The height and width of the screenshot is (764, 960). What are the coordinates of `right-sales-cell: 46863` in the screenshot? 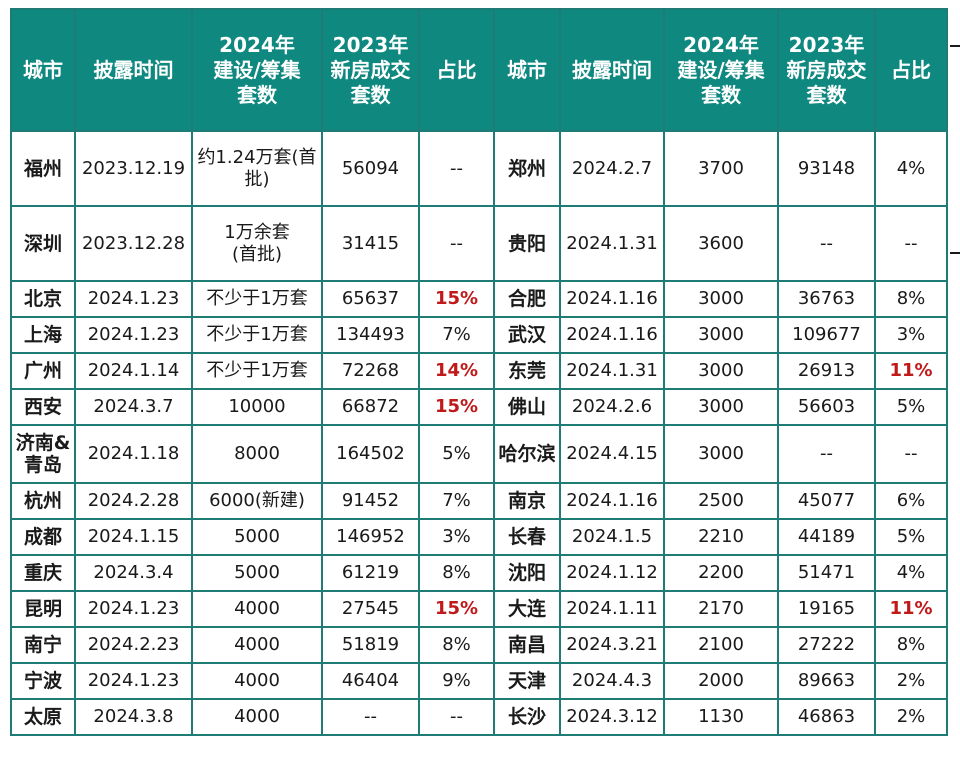 It's located at (826, 717).